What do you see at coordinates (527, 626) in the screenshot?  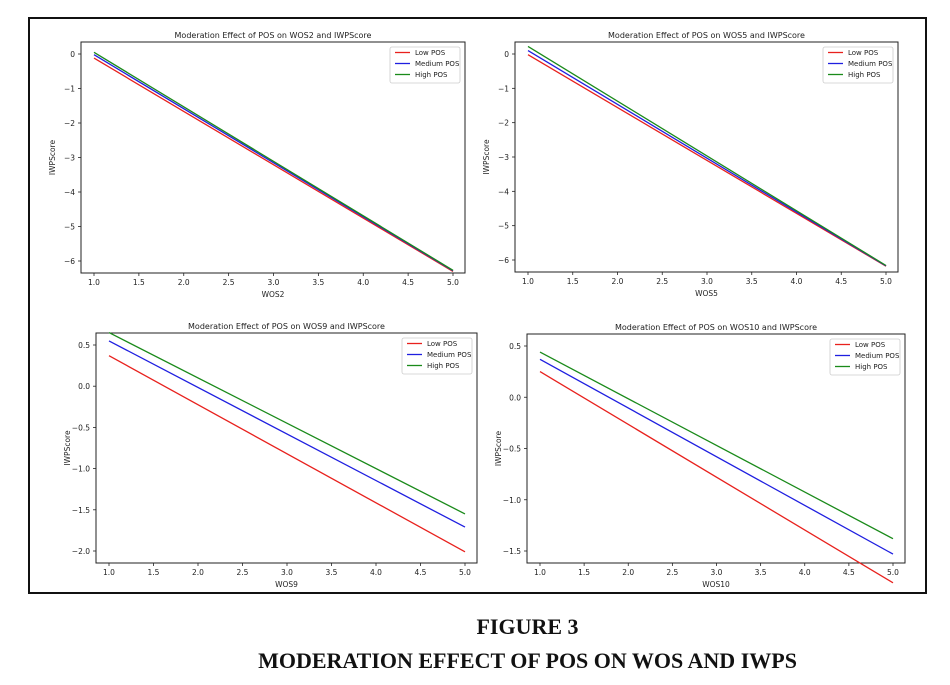 I see `figure-number: FIGURE 3` at bounding box center [527, 626].